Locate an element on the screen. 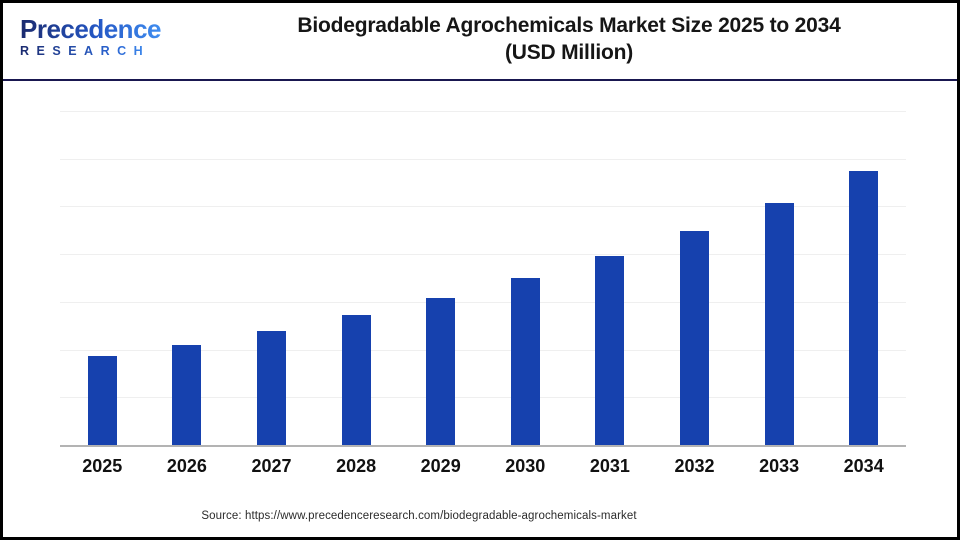 This screenshot has width=960, height=540. bar-2027 is located at coordinates (271, 387).